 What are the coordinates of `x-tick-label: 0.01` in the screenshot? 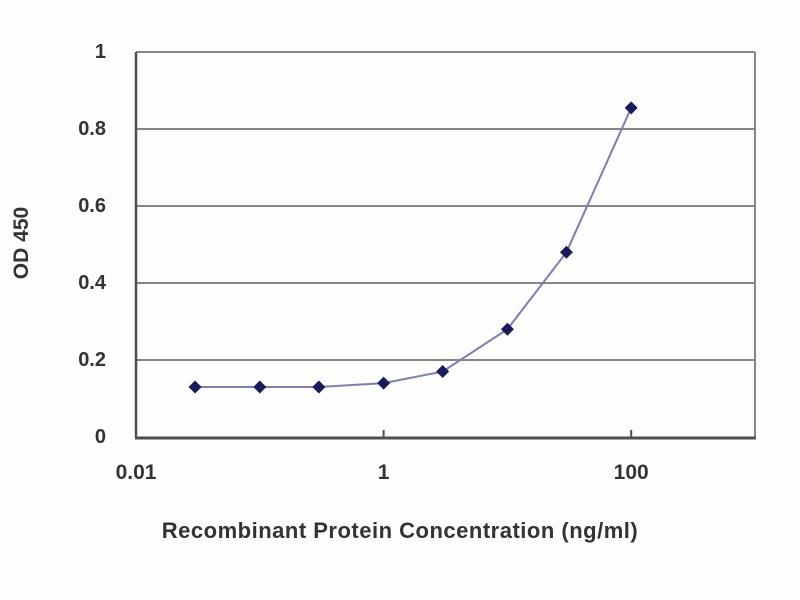 It's located at (136, 472).